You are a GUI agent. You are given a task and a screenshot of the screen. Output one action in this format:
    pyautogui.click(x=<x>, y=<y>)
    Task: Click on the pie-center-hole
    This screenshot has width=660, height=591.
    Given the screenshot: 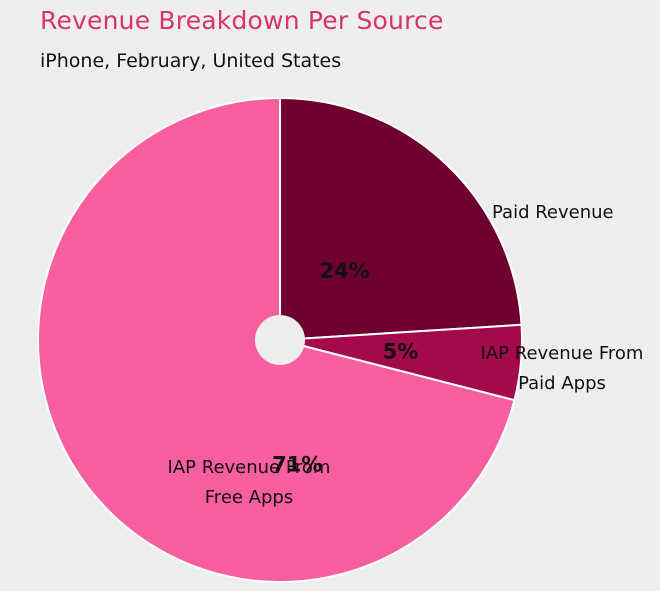 What is the action you would take?
    pyautogui.click(x=280, y=340)
    